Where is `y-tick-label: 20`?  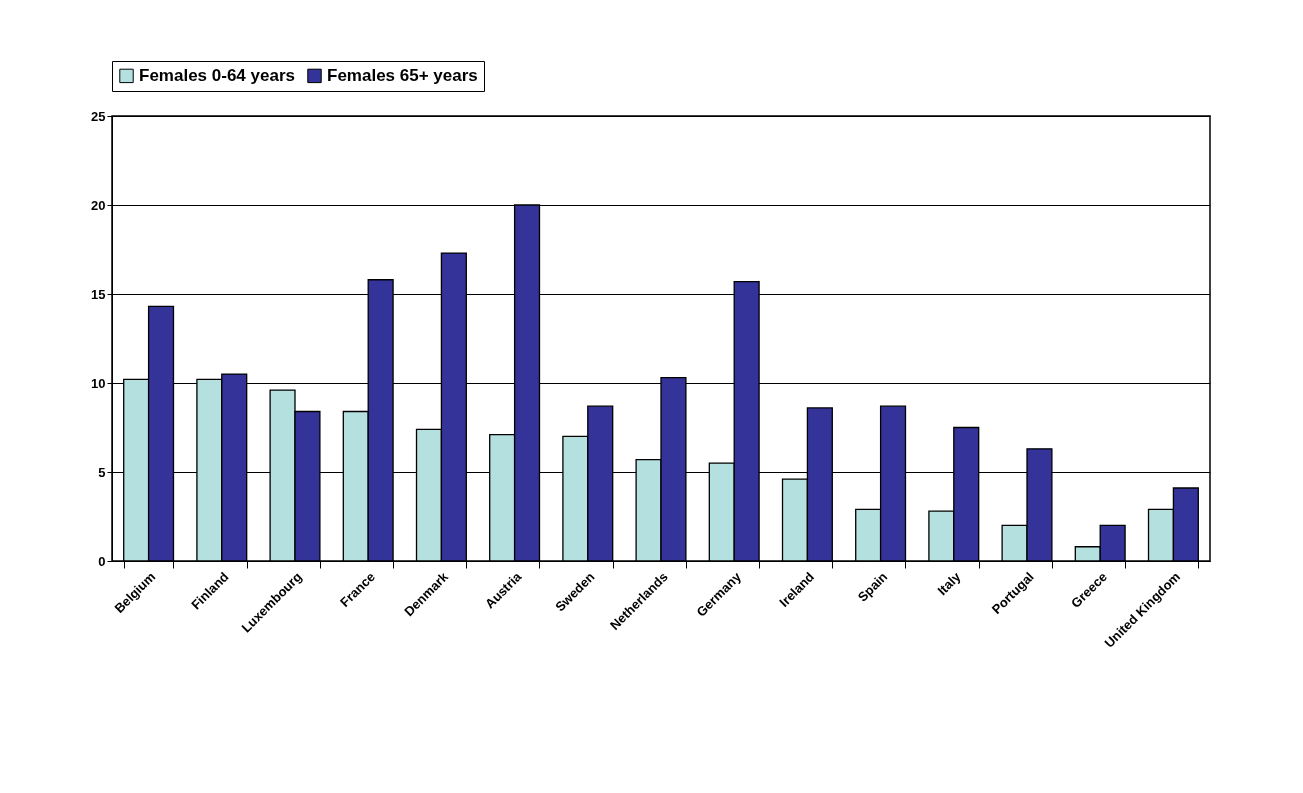
y-tick-label: 20 is located at coordinates (98, 205).